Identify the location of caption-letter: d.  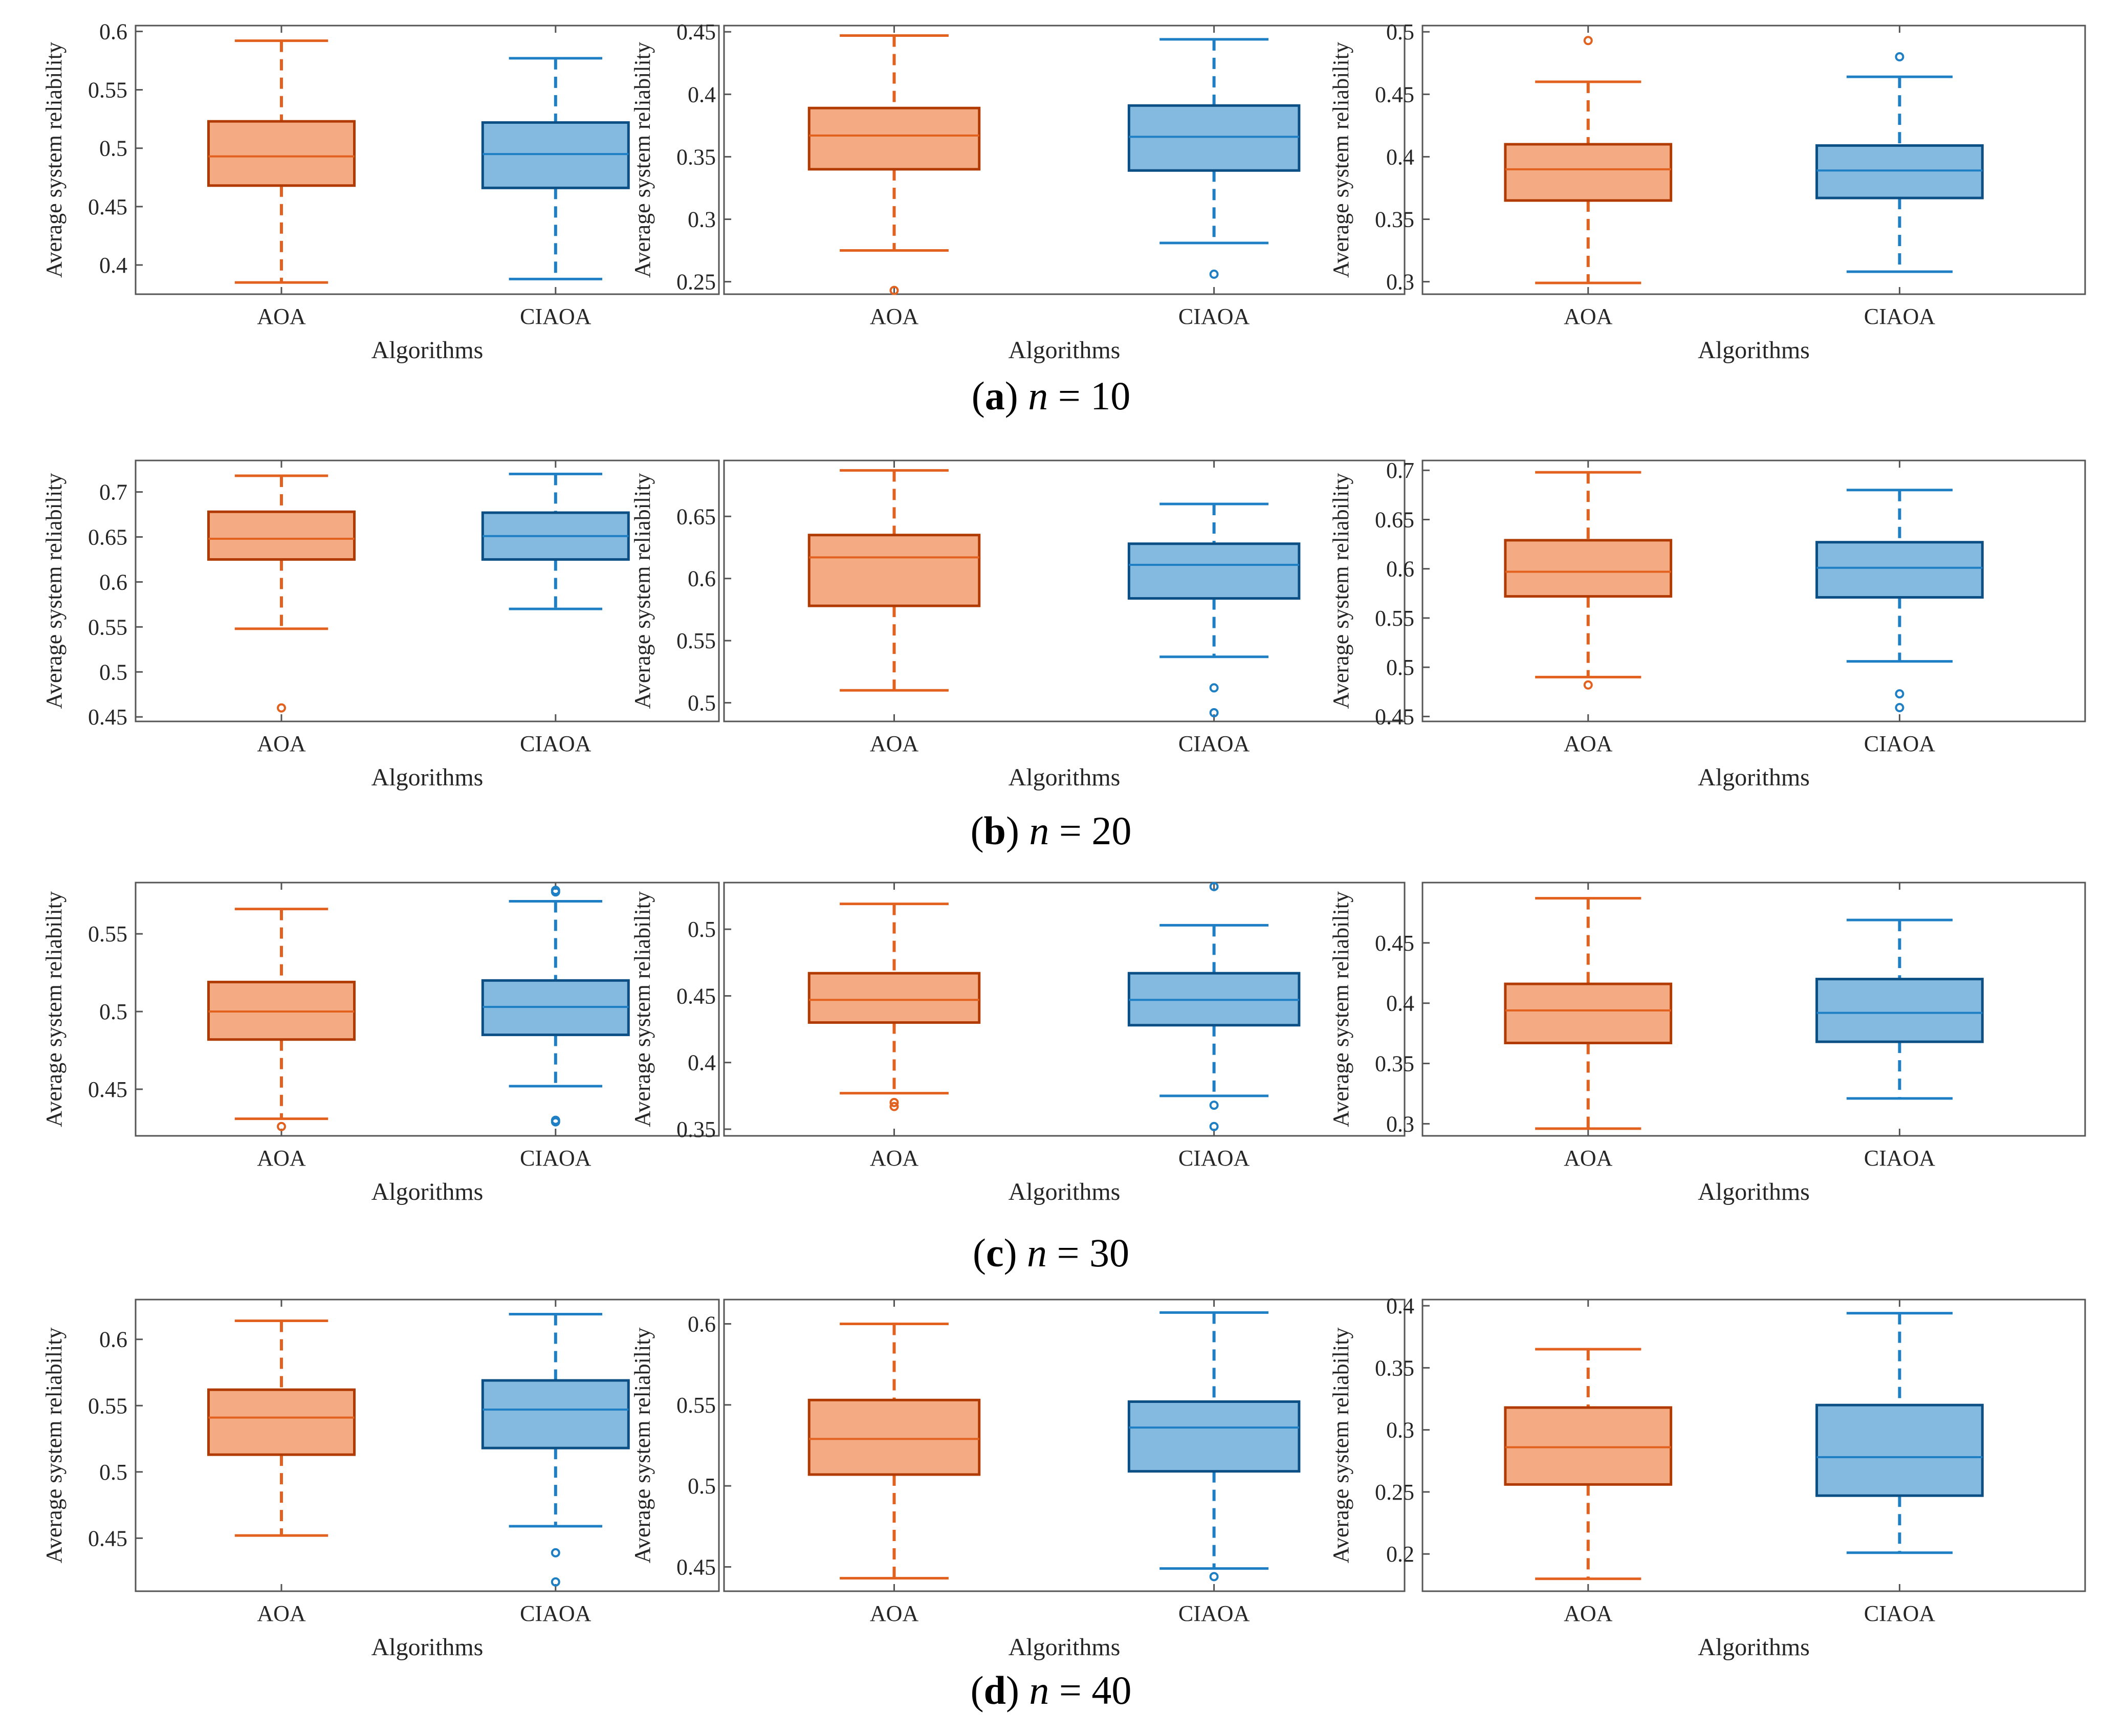
(995, 1690).